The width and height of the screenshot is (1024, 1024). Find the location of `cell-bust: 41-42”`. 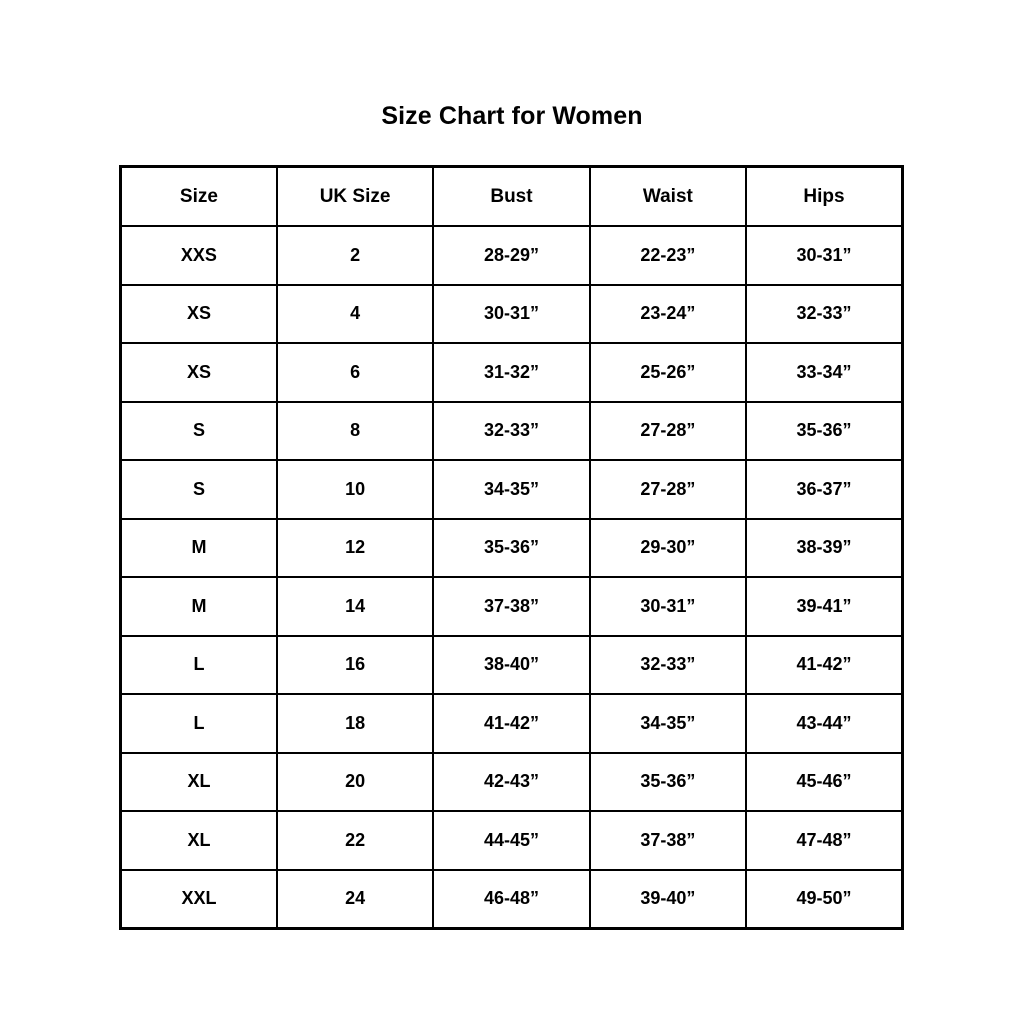

cell-bust: 41-42” is located at coordinates (511, 723).